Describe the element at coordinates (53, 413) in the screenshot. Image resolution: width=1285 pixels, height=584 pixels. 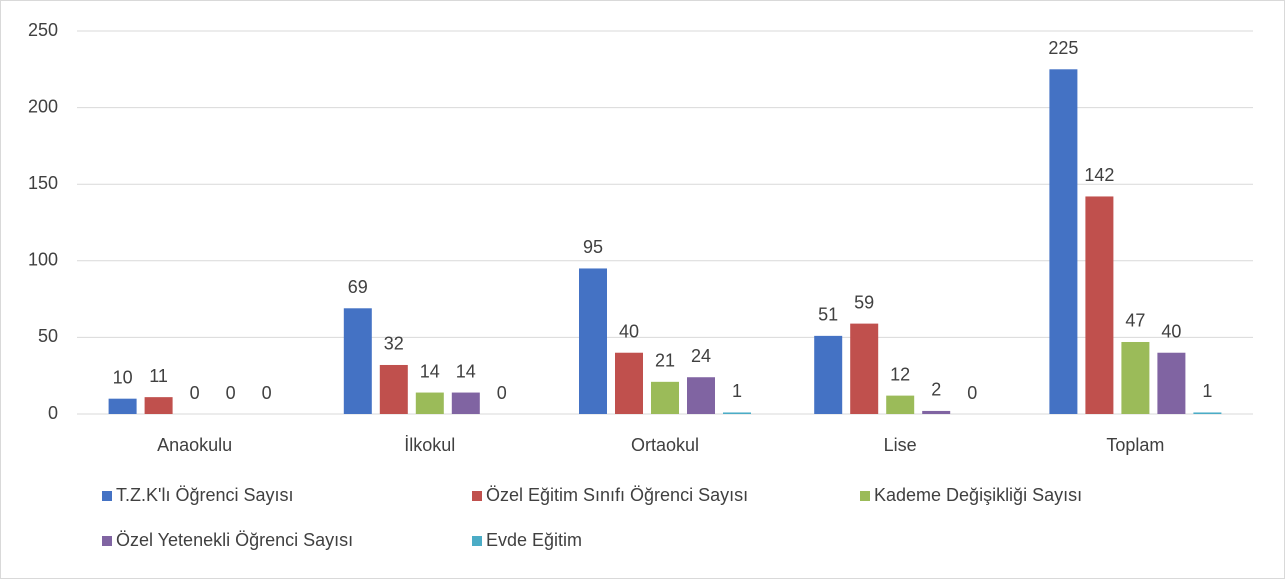
I see `y-tick-label: 0` at that location.